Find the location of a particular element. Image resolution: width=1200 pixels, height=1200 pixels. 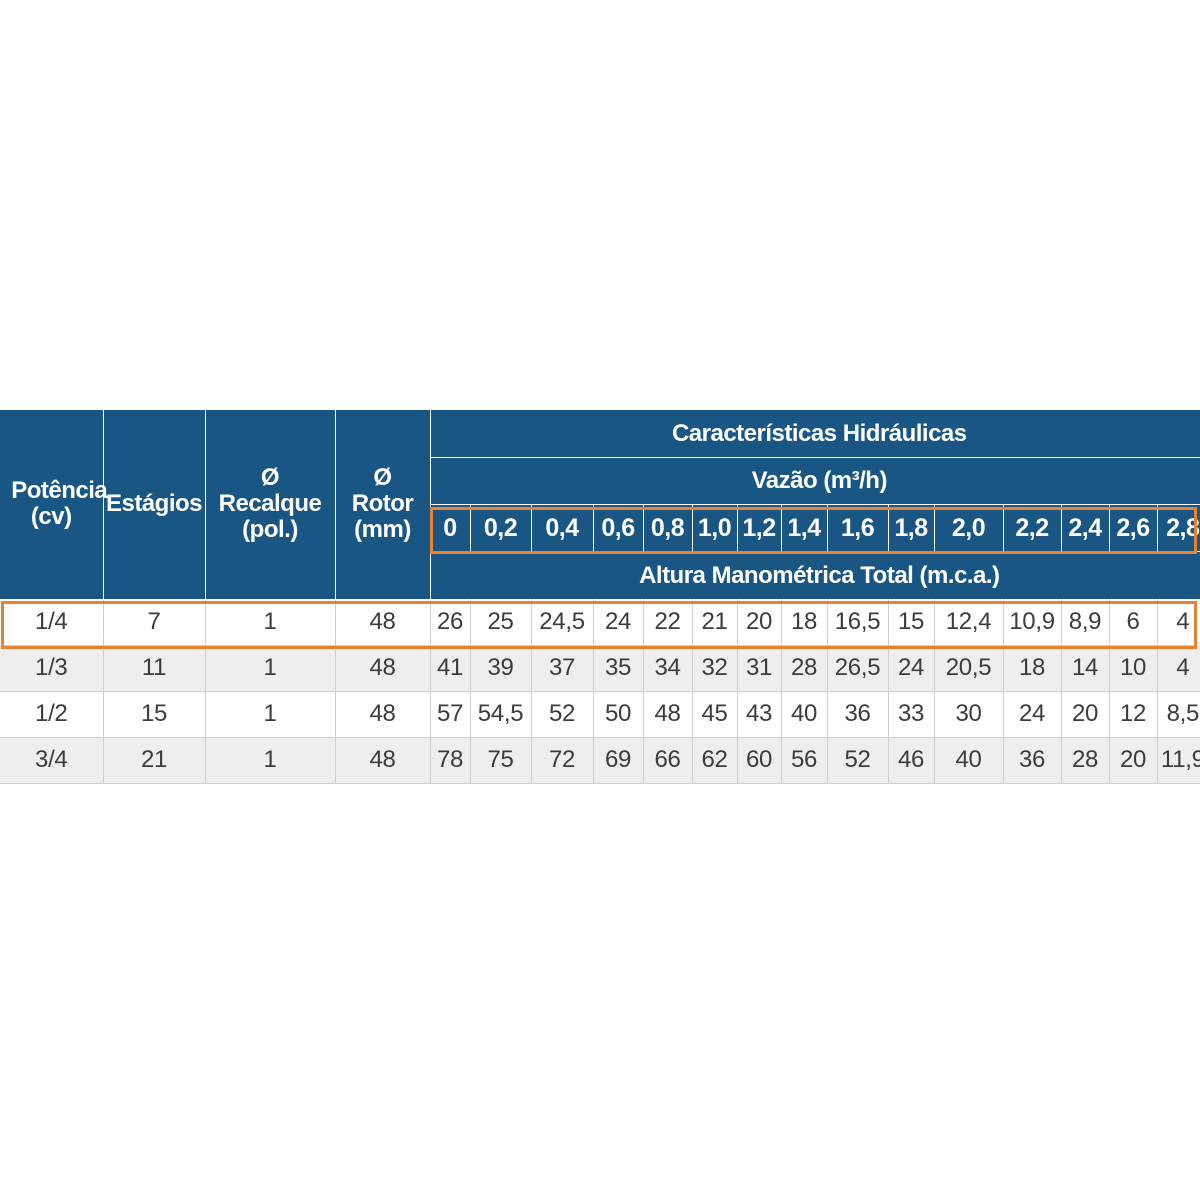

cell-head-value: 20,5 is located at coordinates (969, 668).